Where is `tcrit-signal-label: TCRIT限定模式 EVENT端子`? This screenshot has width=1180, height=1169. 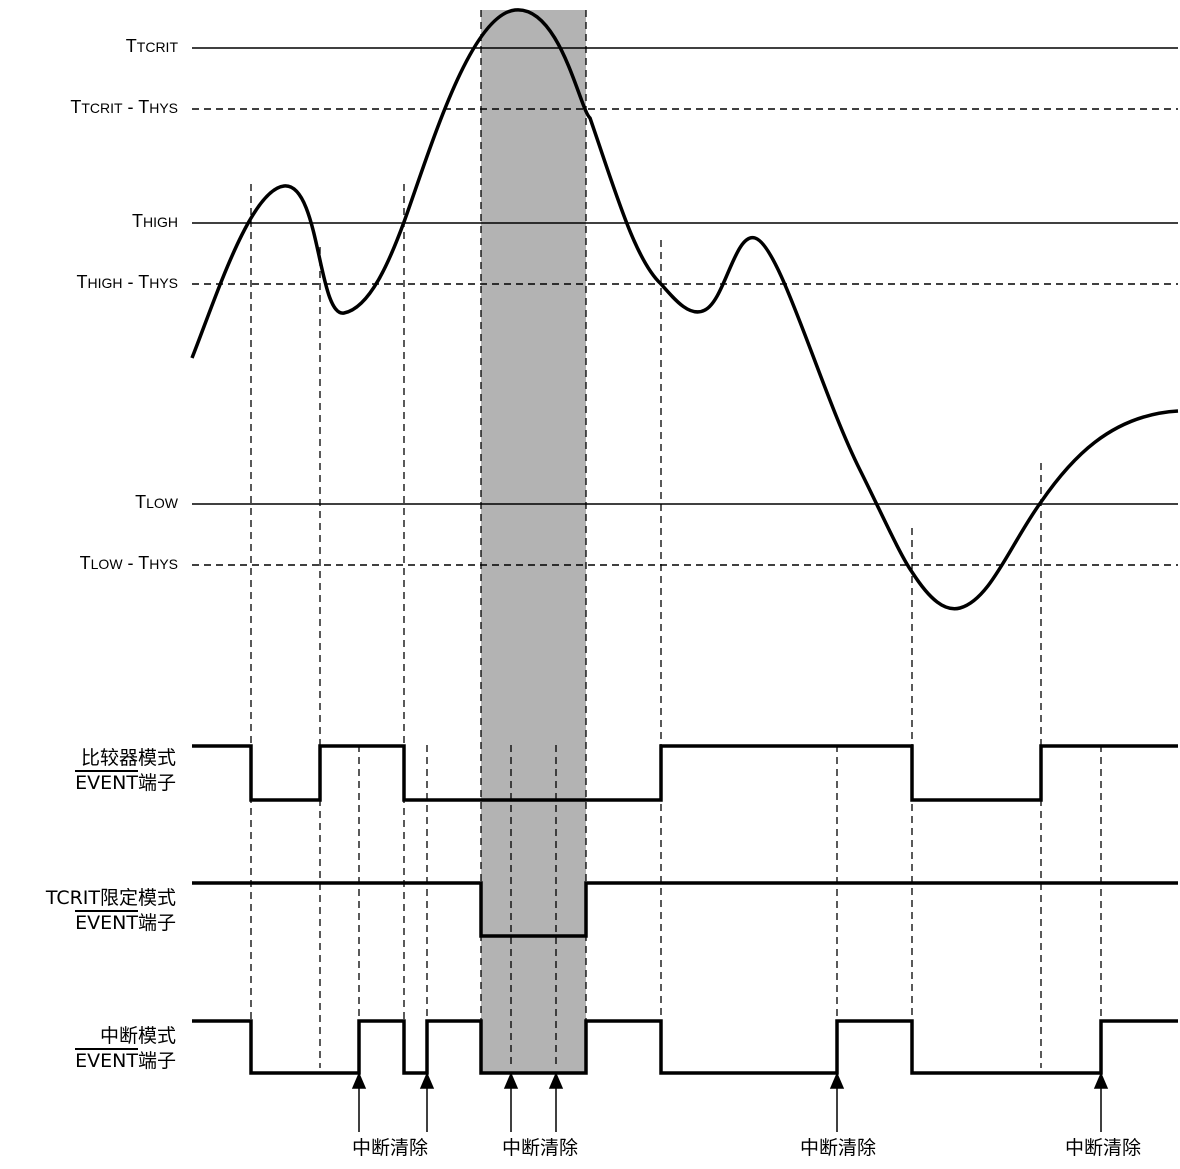
tcrit-signal-label: TCRIT限定模式 EVENT端子 is located at coordinates (88, 910).